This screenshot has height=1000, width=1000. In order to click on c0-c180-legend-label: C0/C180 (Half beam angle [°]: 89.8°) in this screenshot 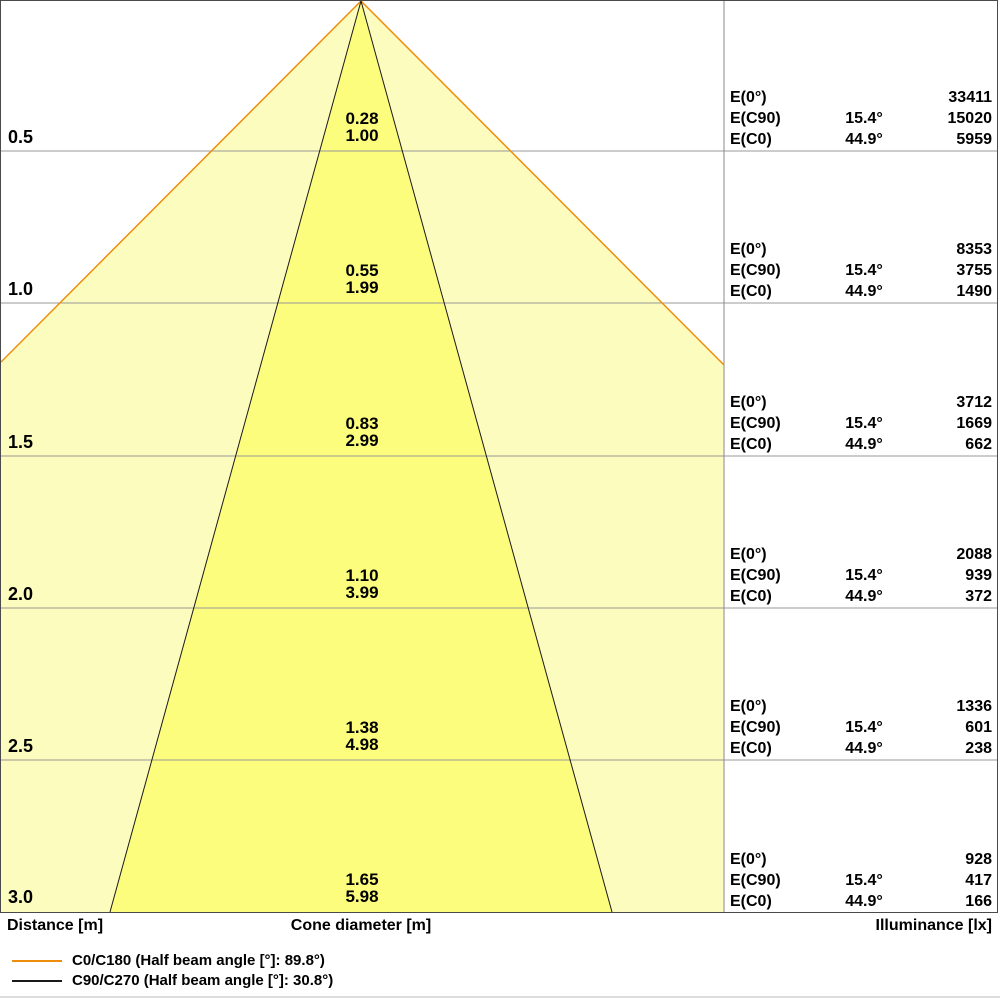, I will do `click(198, 960)`.